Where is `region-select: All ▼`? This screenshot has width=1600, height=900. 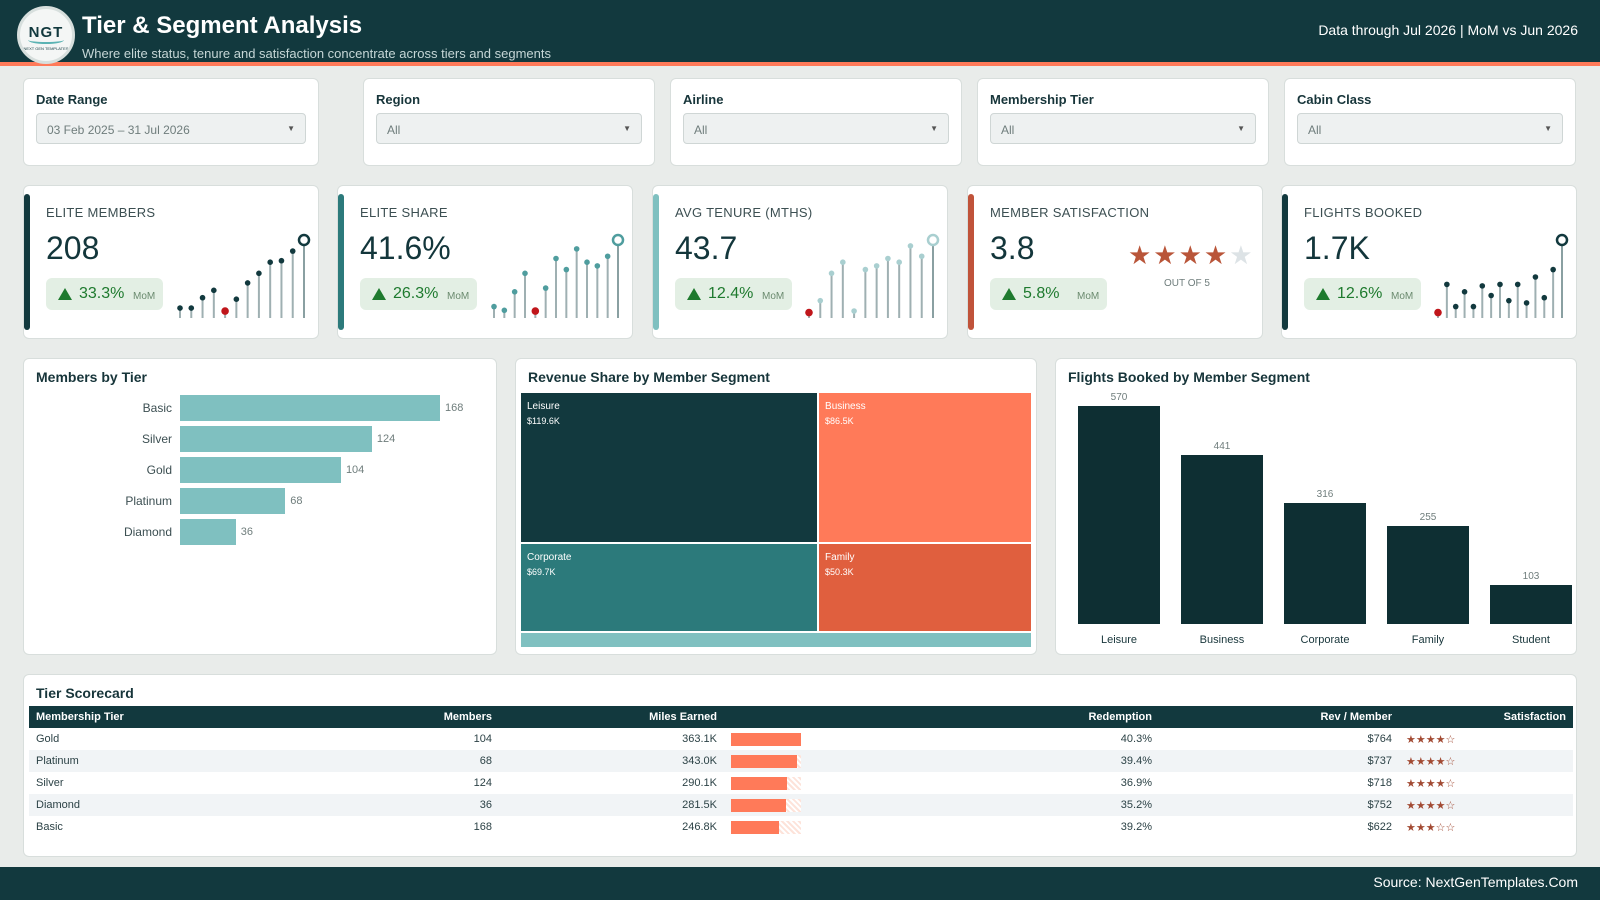
region-select: All ▼ is located at coordinates (509, 128).